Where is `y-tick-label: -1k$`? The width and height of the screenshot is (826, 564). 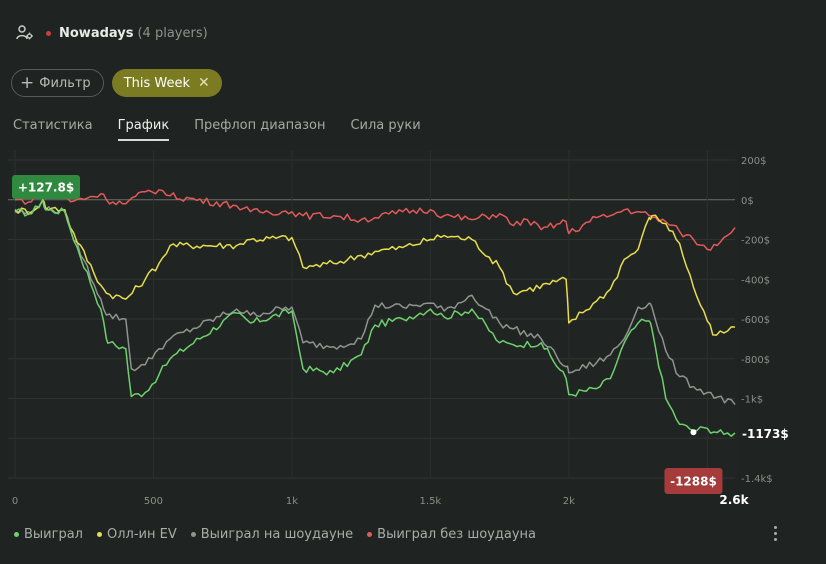 y-tick-label: -1k$ is located at coordinates (752, 400).